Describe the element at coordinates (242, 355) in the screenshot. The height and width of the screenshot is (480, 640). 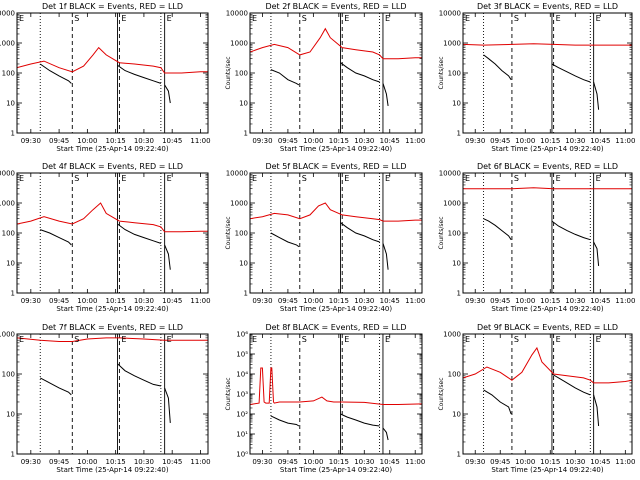
I see `y-tick-label: 10⁵` at that location.